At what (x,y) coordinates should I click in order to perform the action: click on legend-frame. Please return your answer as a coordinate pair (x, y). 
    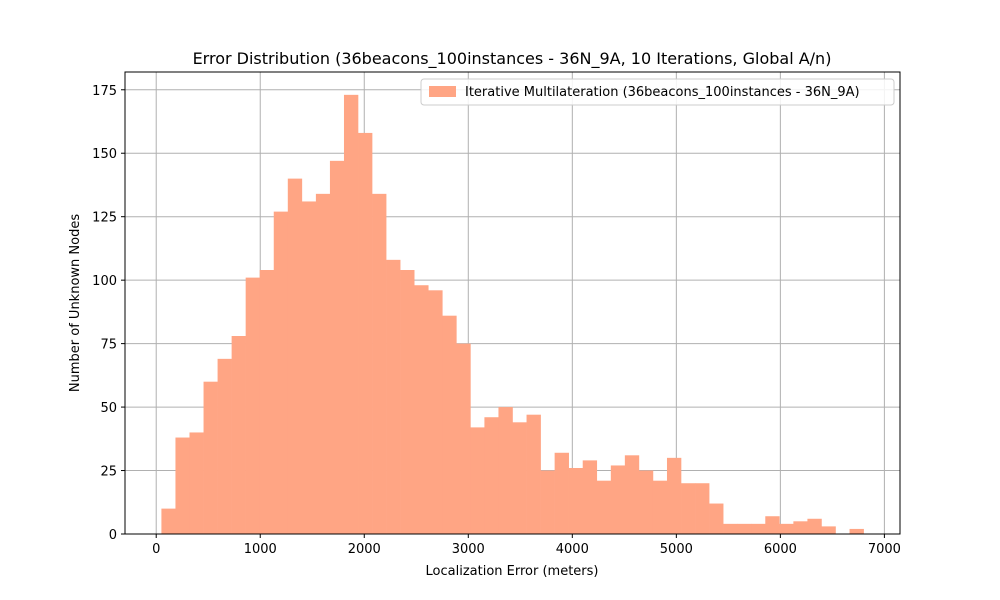
    Looking at the image, I should click on (657, 92).